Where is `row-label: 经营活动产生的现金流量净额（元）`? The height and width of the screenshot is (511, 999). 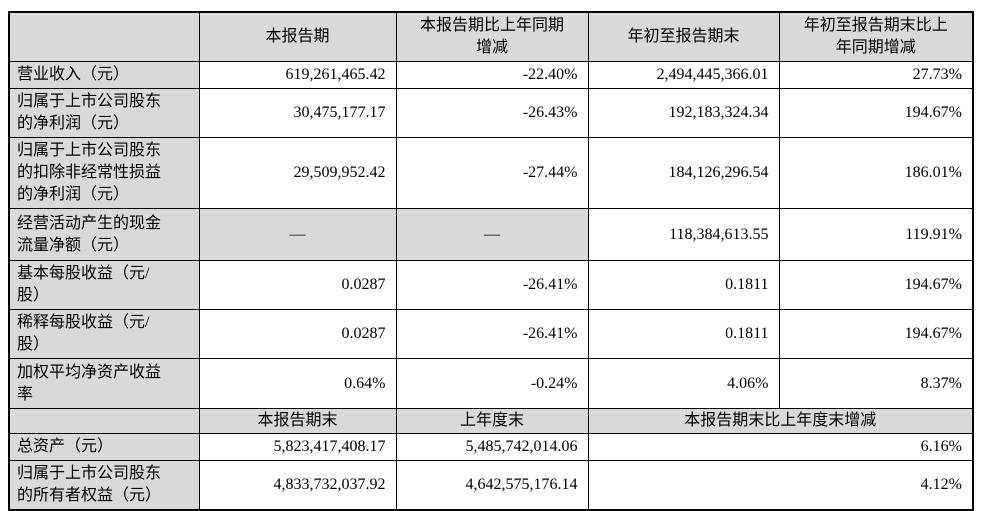 row-label: 经营活动产生的现金流量净额（元） is located at coordinates (104, 234).